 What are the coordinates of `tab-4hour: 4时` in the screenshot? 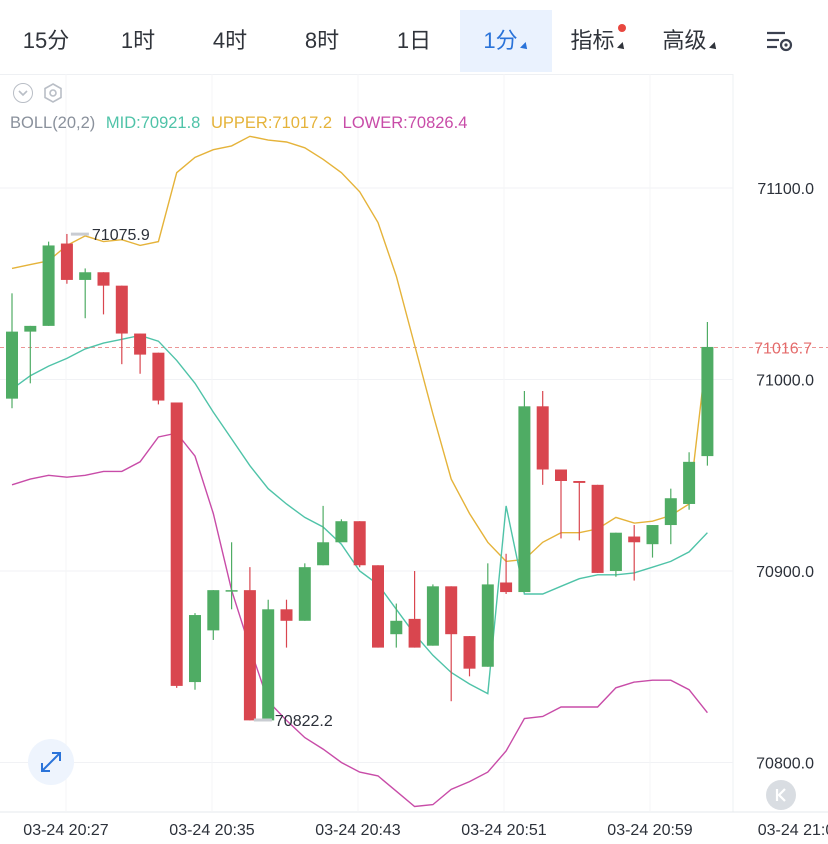 It's located at (230, 41).